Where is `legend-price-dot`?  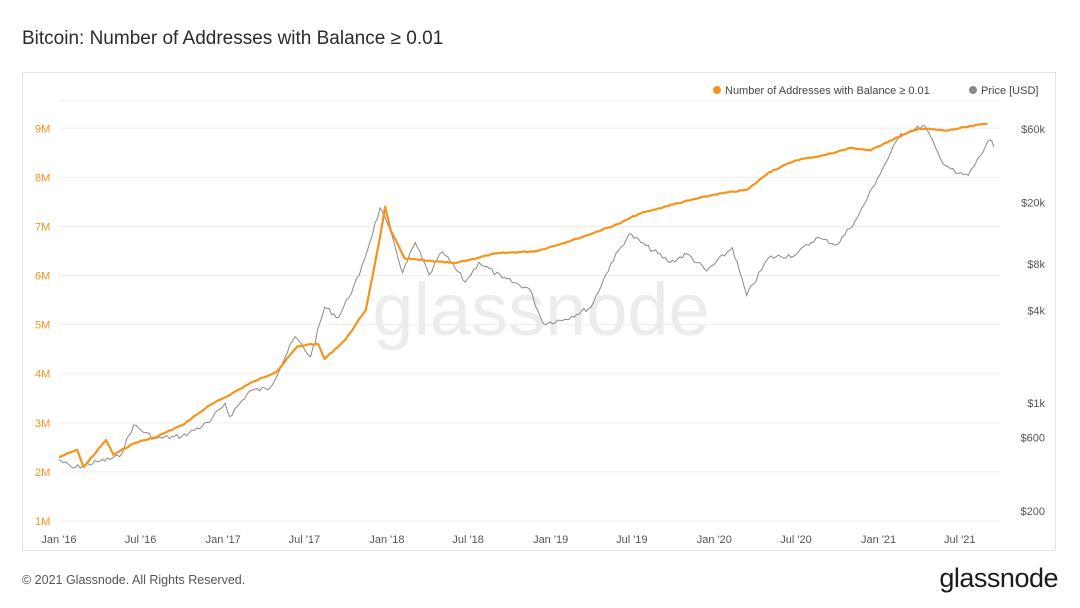
legend-price-dot is located at coordinates (973, 90).